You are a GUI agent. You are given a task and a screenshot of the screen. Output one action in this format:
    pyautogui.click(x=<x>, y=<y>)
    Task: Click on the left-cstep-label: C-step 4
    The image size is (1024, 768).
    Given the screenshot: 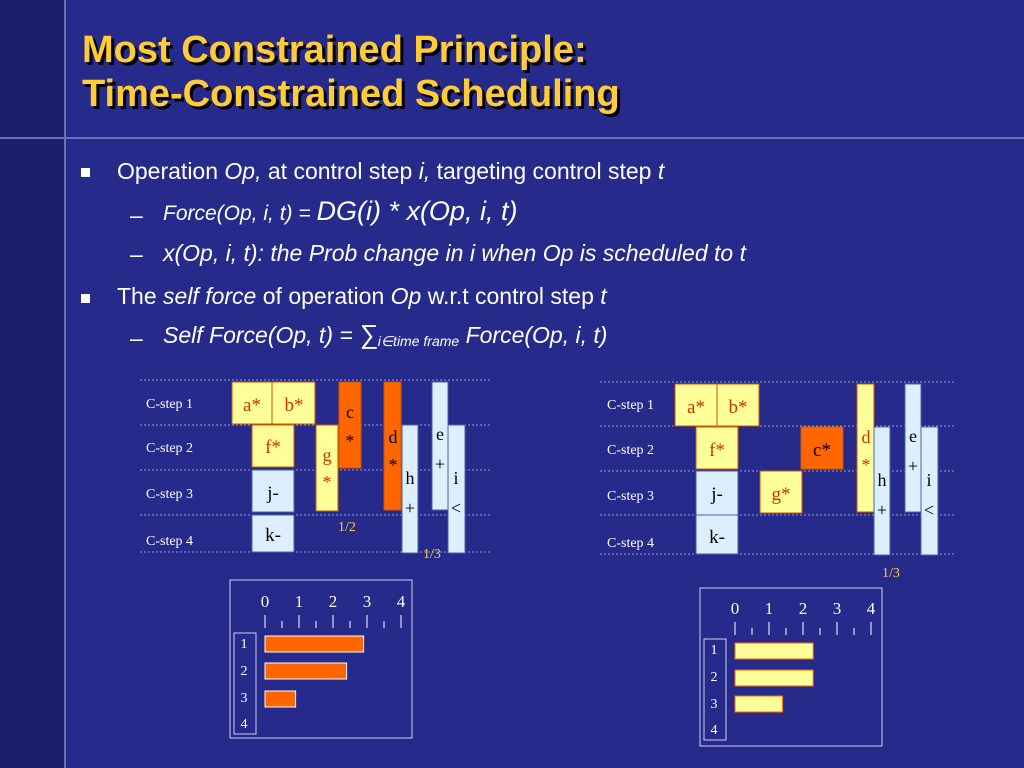 What is the action you would take?
    pyautogui.click(x=169, y=541)
    